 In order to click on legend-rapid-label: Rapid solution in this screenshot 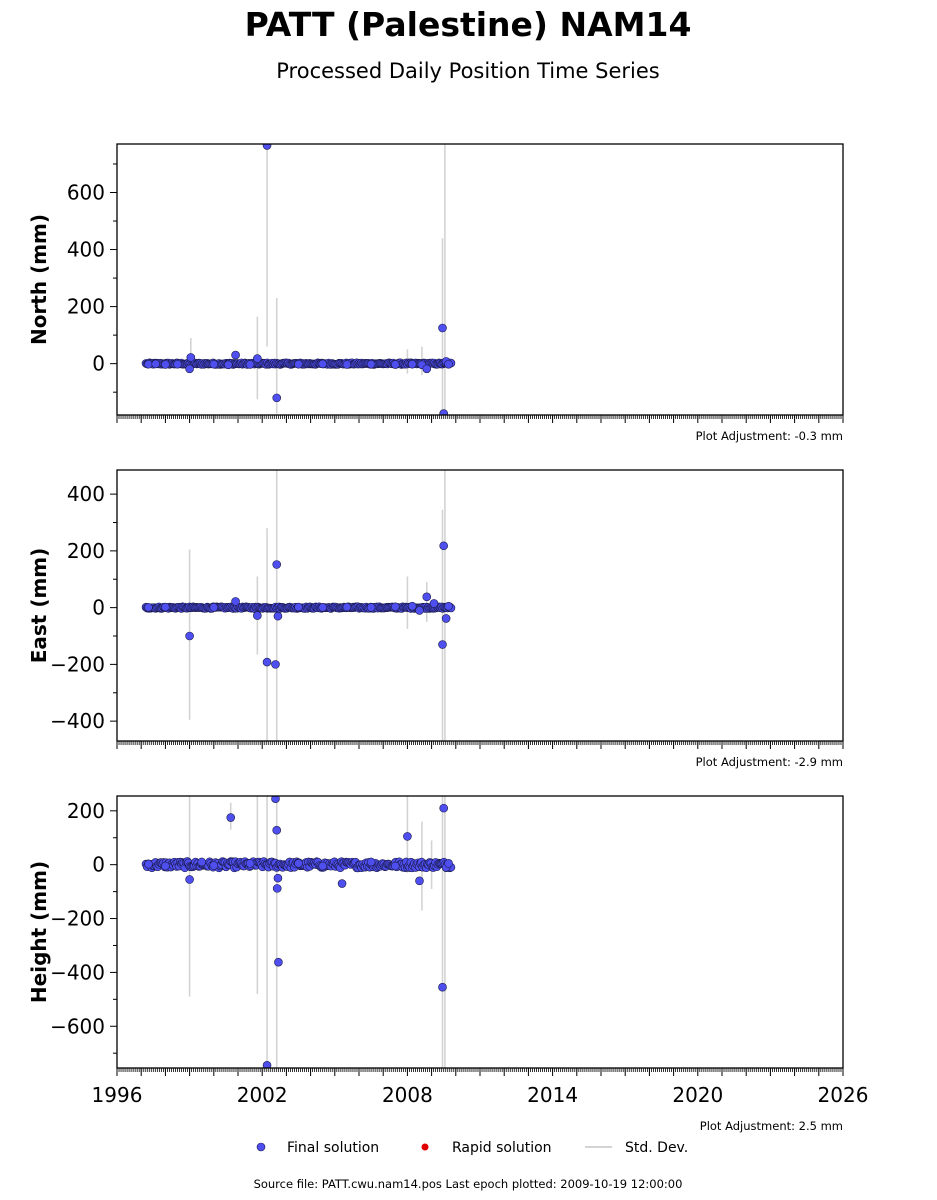, I will do `click(502, 1148)`.